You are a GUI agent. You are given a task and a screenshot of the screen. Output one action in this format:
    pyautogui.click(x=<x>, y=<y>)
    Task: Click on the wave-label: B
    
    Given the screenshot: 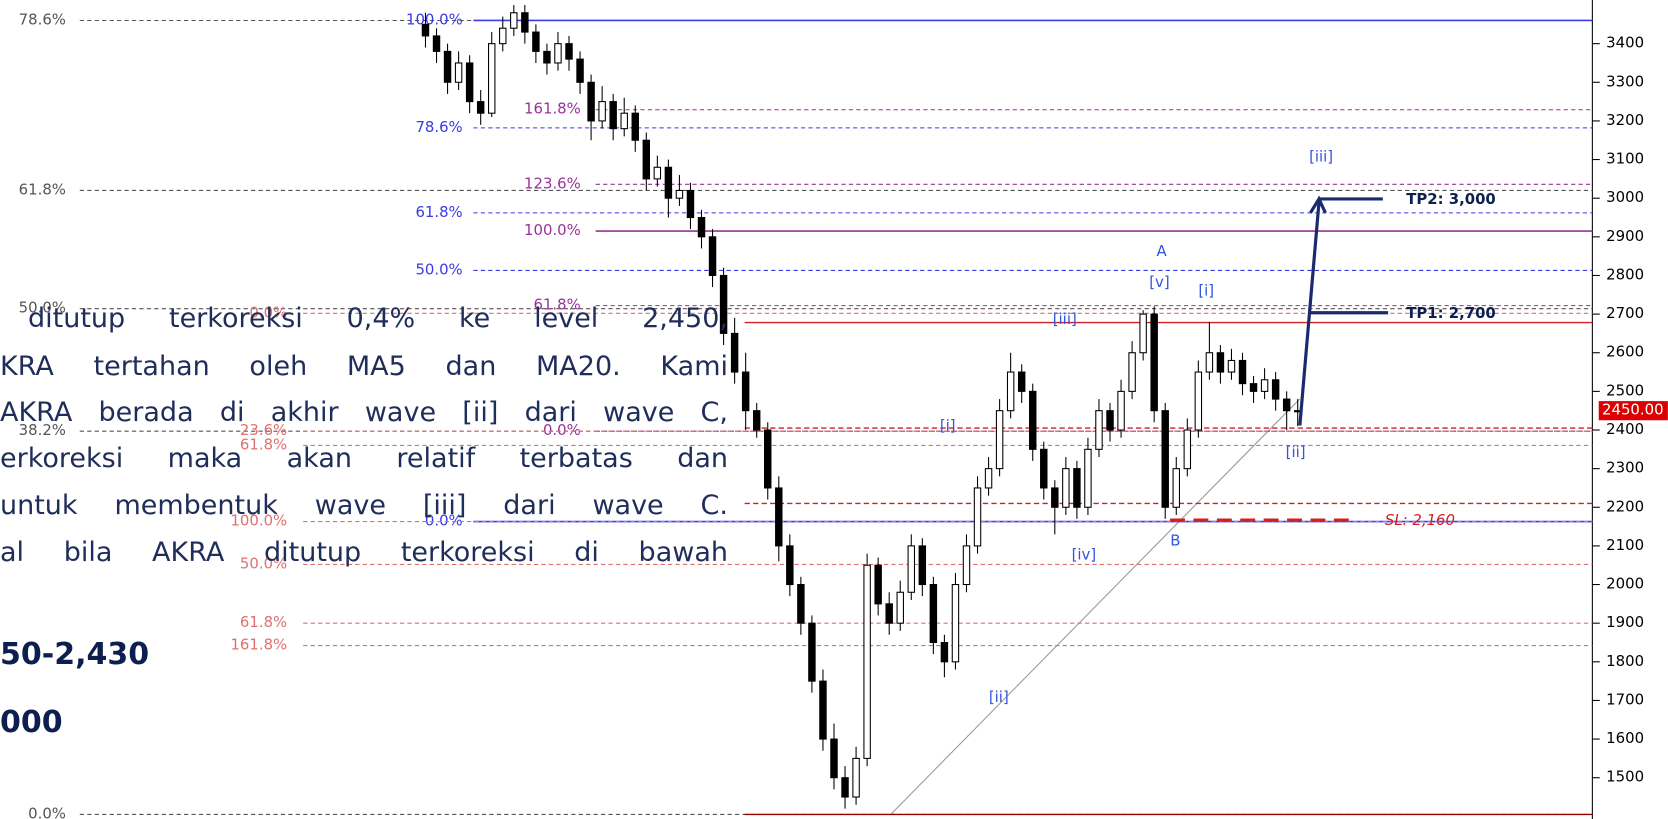 What is the action you would take?
    pyautogui.click(x=1175, y=540)
    